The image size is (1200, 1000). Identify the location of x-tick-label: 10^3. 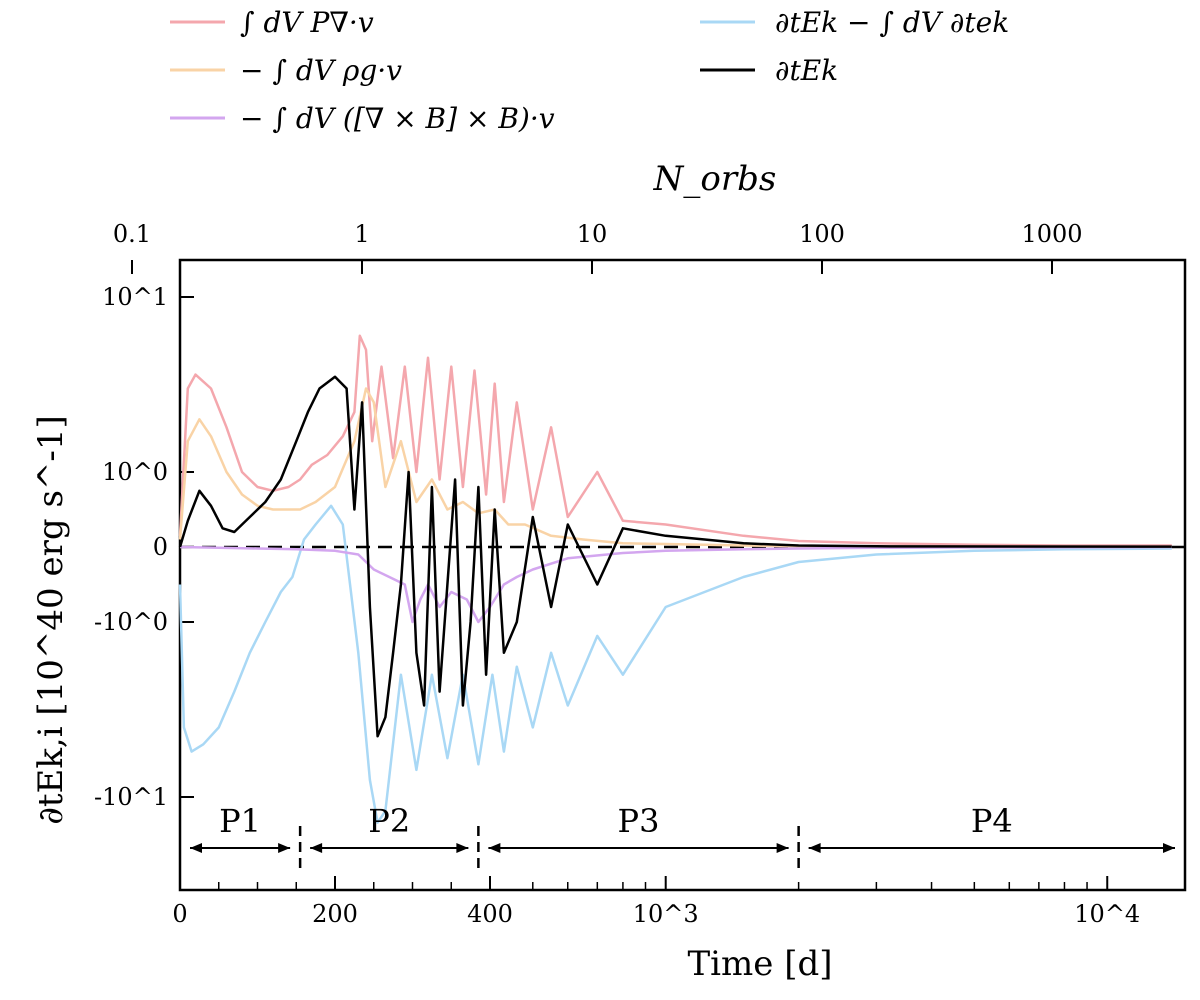
(666, 914).